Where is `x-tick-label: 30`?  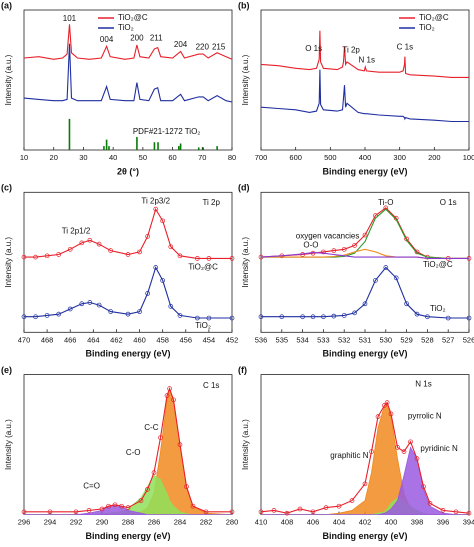
x-tick-label: 30 is located at coordinates (83, 157).